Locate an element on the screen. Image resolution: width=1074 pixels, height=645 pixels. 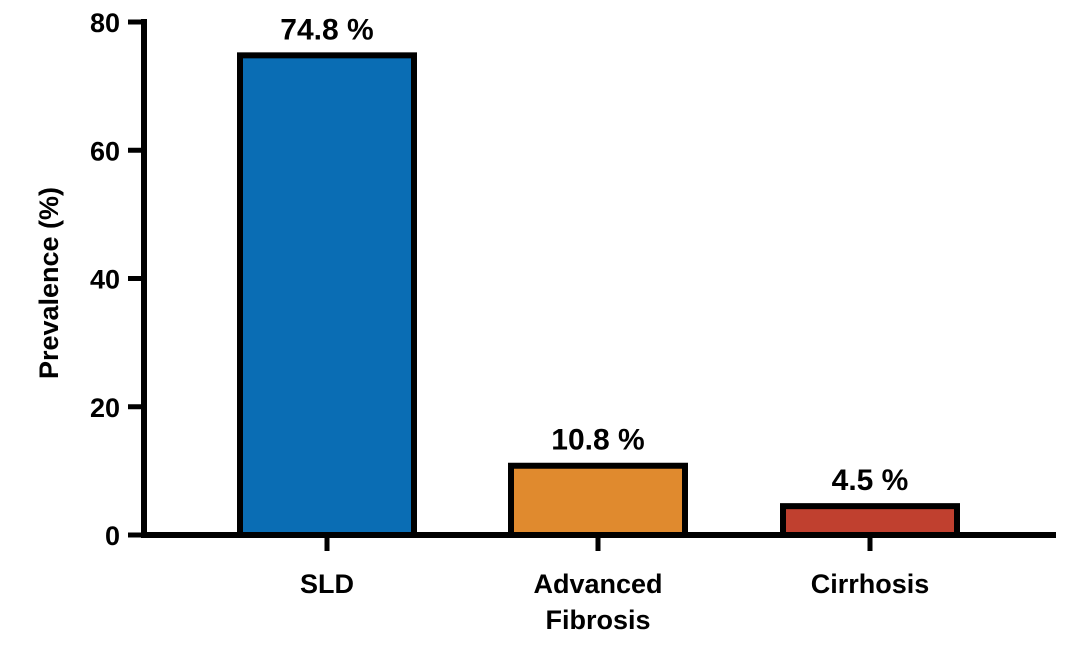
y-tick-label: 80 is located at coordinates (105, 23).